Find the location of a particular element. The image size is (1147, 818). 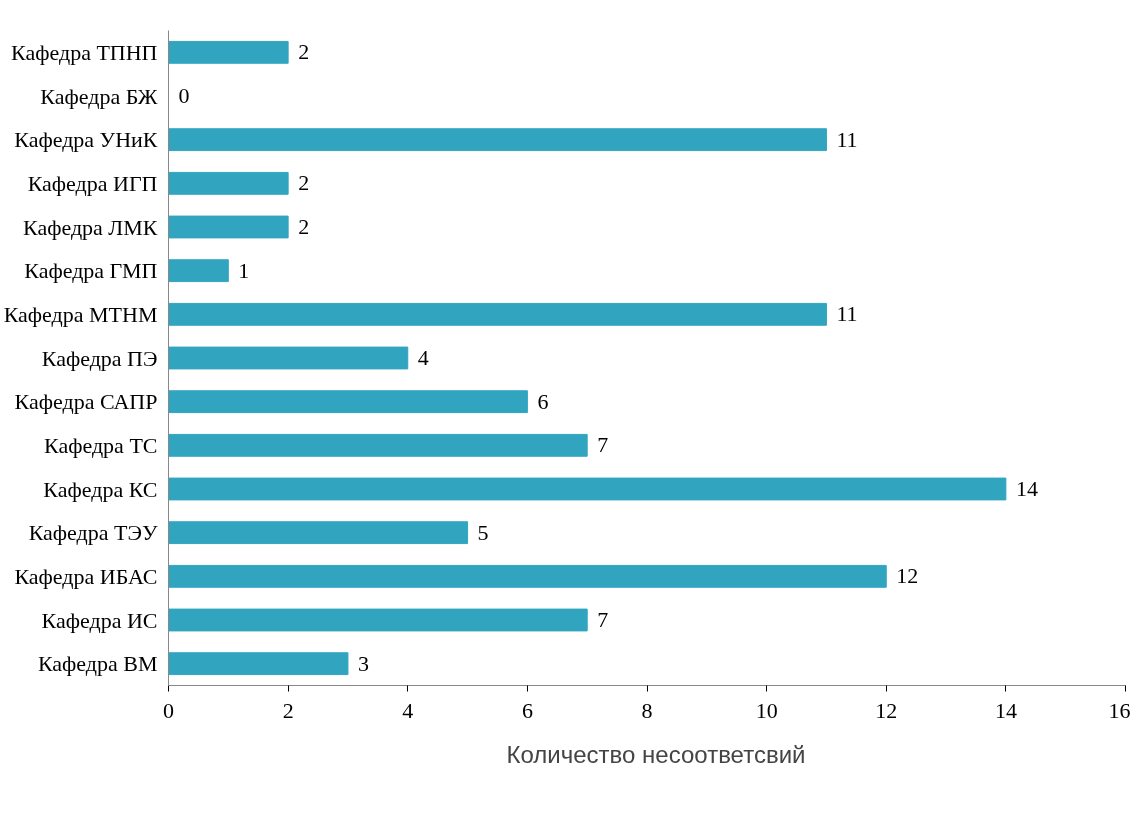

y-tick-label: Кафедра САПР is located at coordinates (86, 402).